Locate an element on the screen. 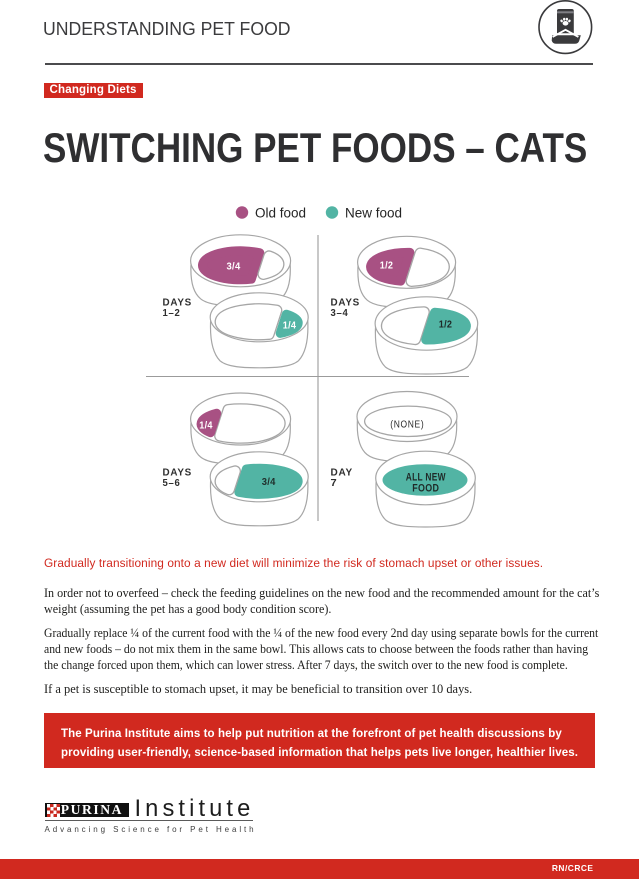 The width and height of the screenshot is (639, 879). svg-text: New food is located at coordinates (373, 213).